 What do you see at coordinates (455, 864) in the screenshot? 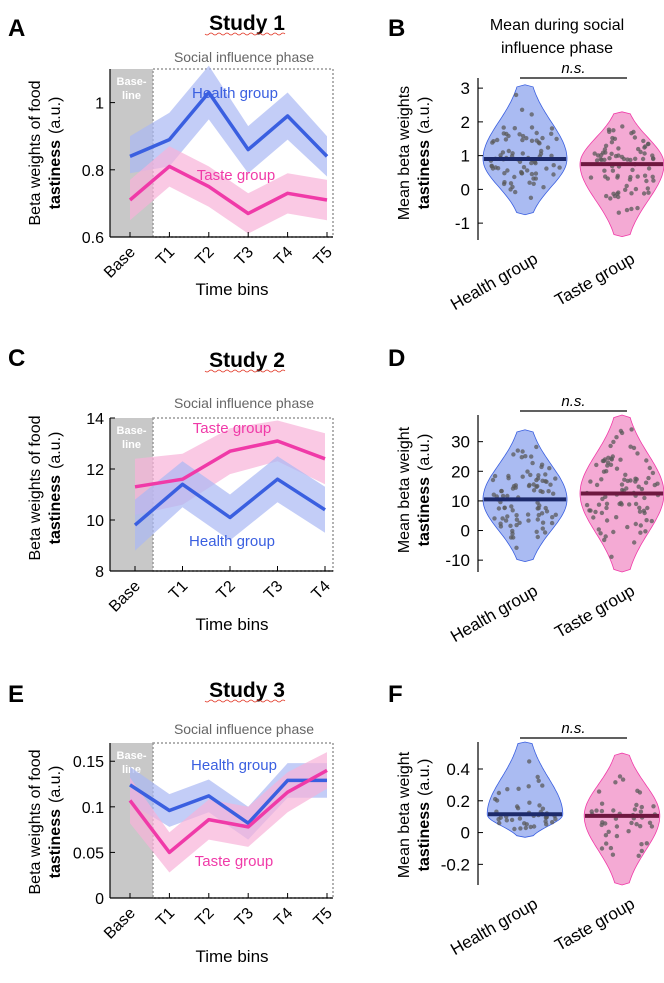
I see `y-tick-label: -0.2` at bounding box center [455, 864].